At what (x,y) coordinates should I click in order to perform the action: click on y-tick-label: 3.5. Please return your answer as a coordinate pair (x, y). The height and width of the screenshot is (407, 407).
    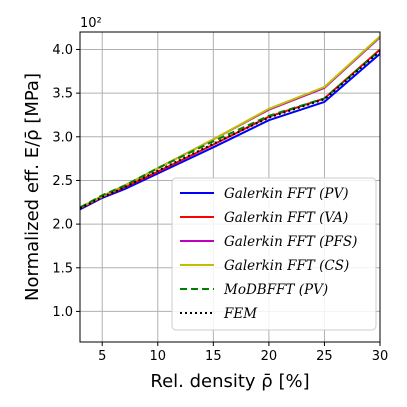
    Looking at the image, I should click on (62, 94).